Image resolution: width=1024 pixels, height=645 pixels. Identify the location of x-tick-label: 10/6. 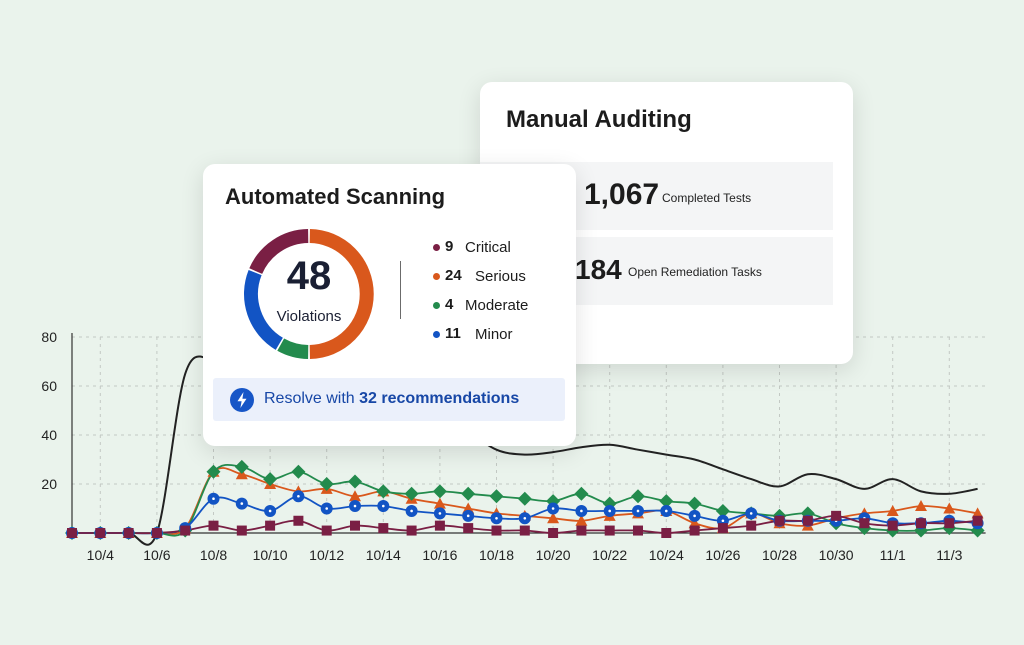
(156, 555).